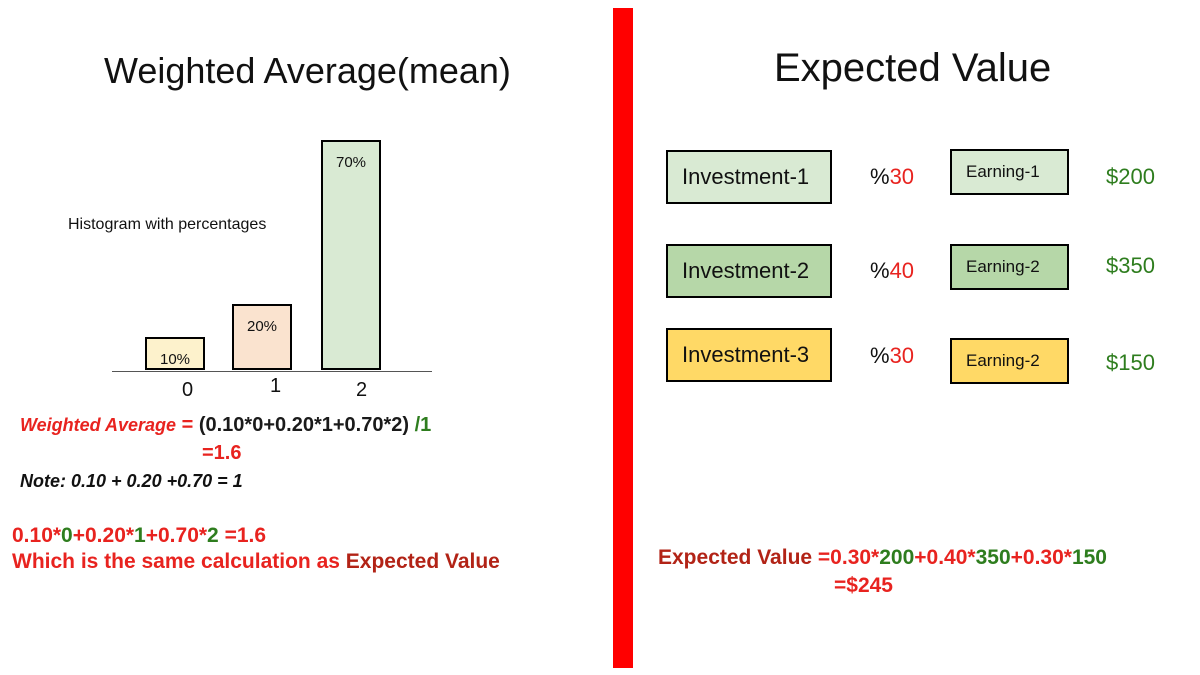 This screenshot has height=675, width=1200. Describe the element at coordinates (187, 425) in the screenshot. I see `formula-eq: =` at that location.